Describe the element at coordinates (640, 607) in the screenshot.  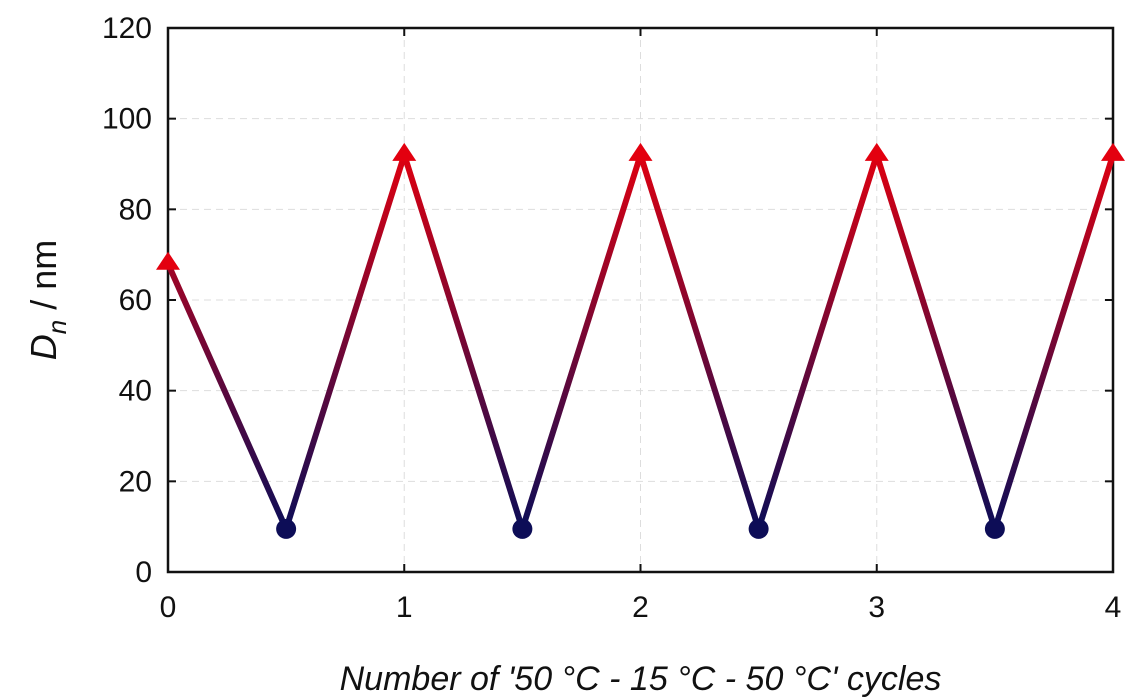
I see `x-tick-label: 2` at that location.